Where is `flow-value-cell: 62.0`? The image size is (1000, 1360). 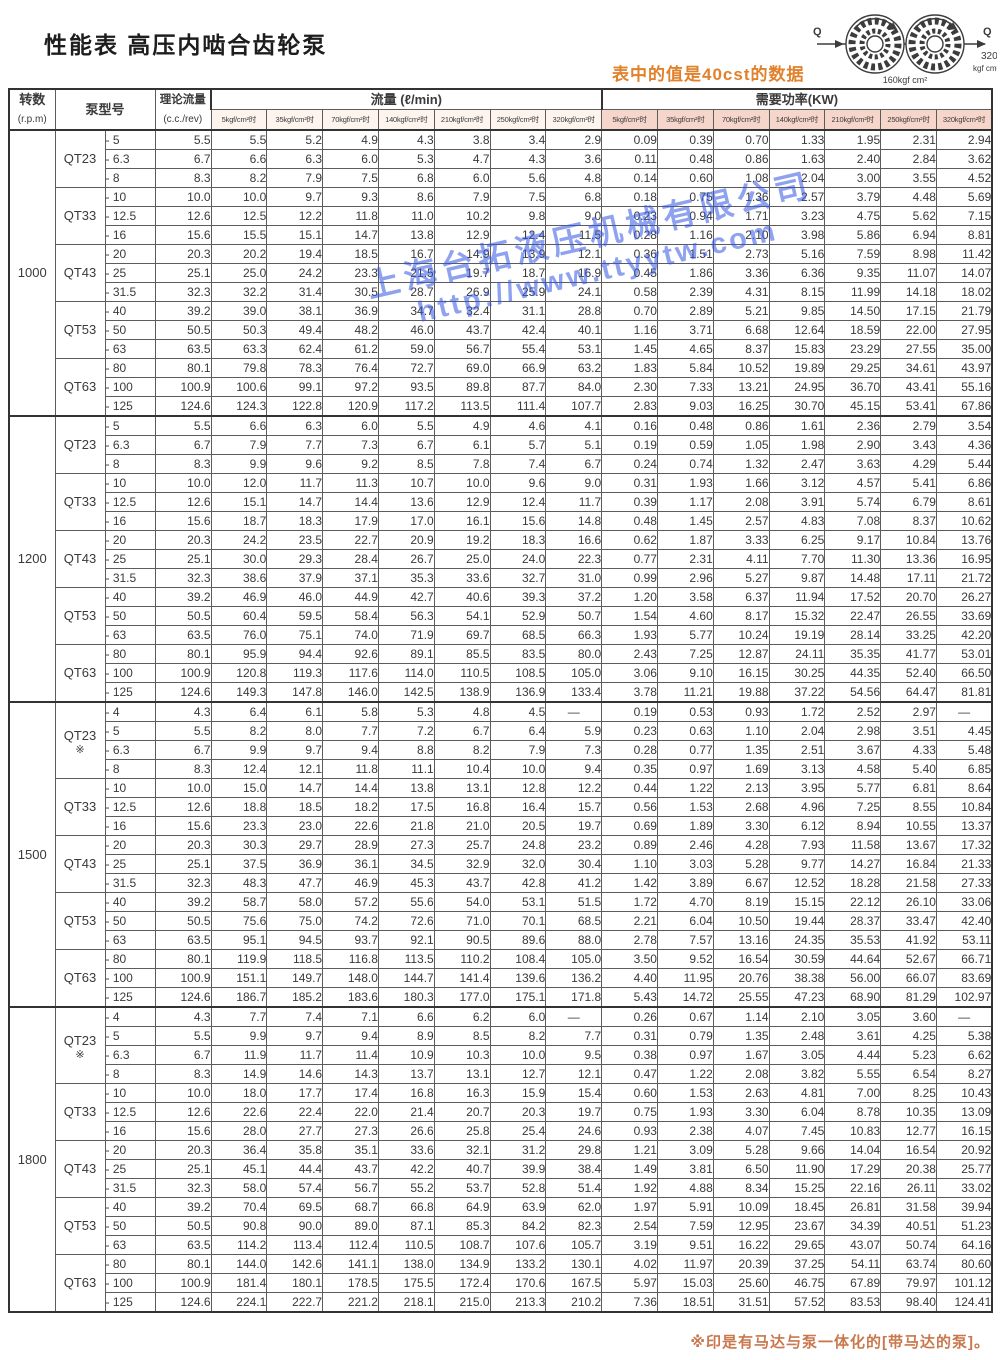 flow-value-cell: 62.0 is located at coordinates (574, 1207).